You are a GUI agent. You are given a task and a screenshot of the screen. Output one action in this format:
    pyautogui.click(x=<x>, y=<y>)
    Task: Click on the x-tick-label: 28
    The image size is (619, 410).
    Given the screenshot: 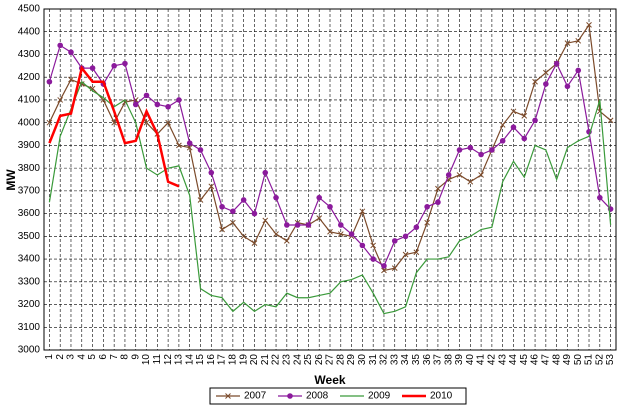 What is the action you would take?
    pyautogui.click(x=340, y=360)
    